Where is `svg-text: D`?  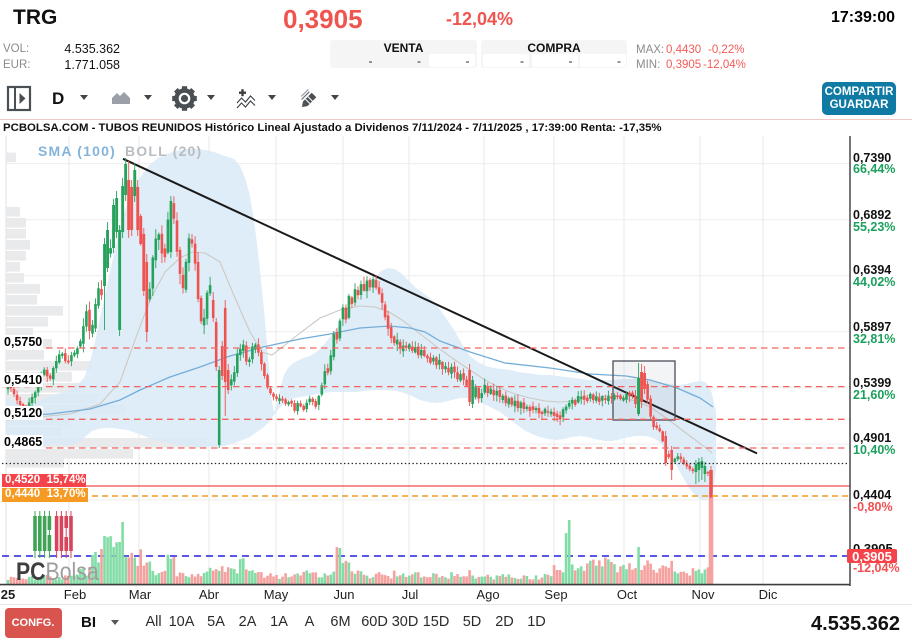 svg-text: D is located at coordinates (58, 98).